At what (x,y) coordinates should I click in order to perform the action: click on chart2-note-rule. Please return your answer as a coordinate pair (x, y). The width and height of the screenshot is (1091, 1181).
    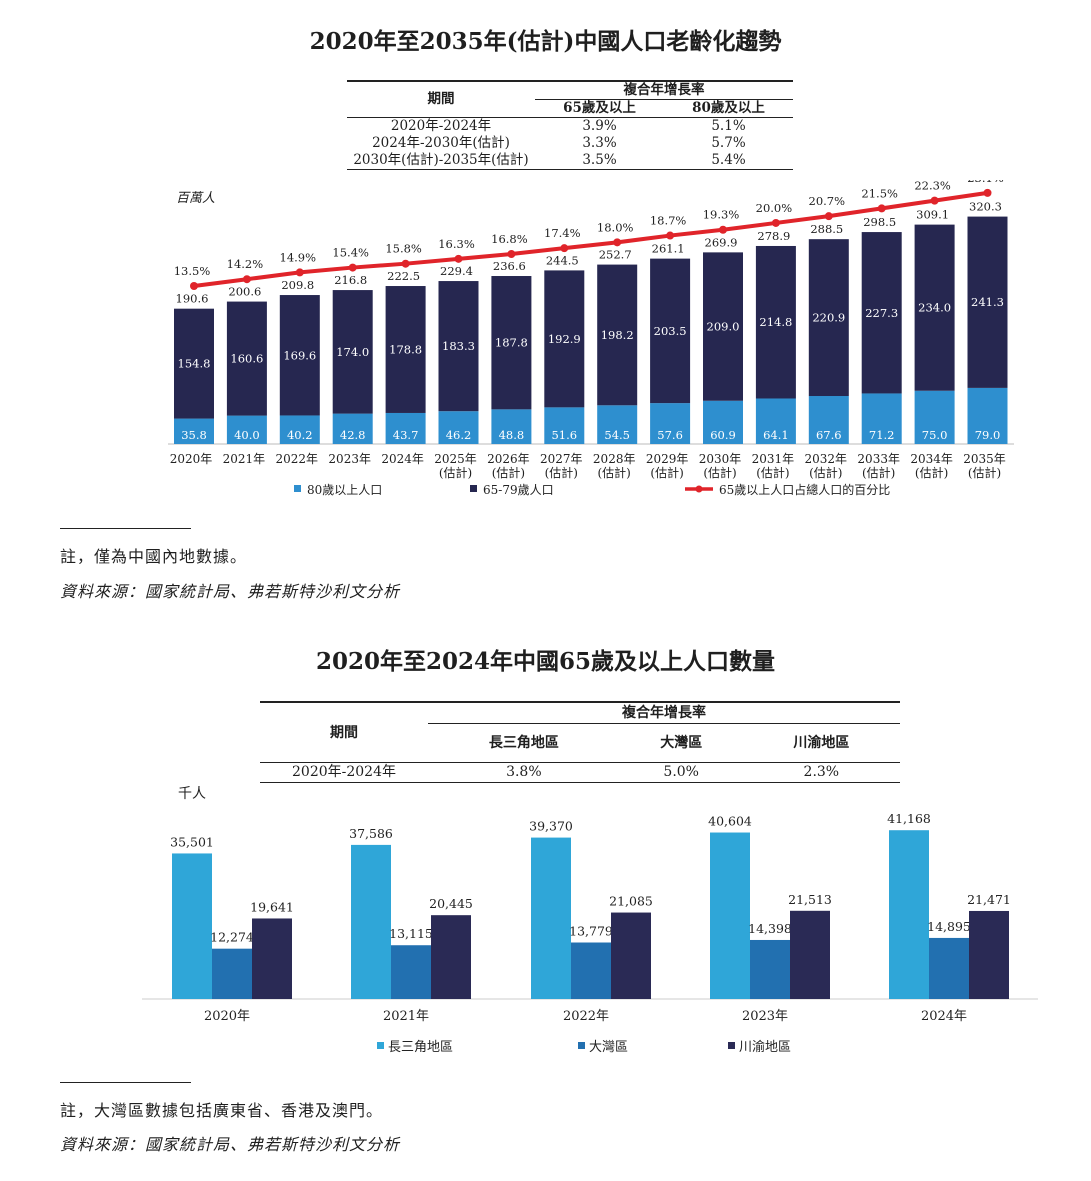
    Looking at the image, I should click on (125, 1082).